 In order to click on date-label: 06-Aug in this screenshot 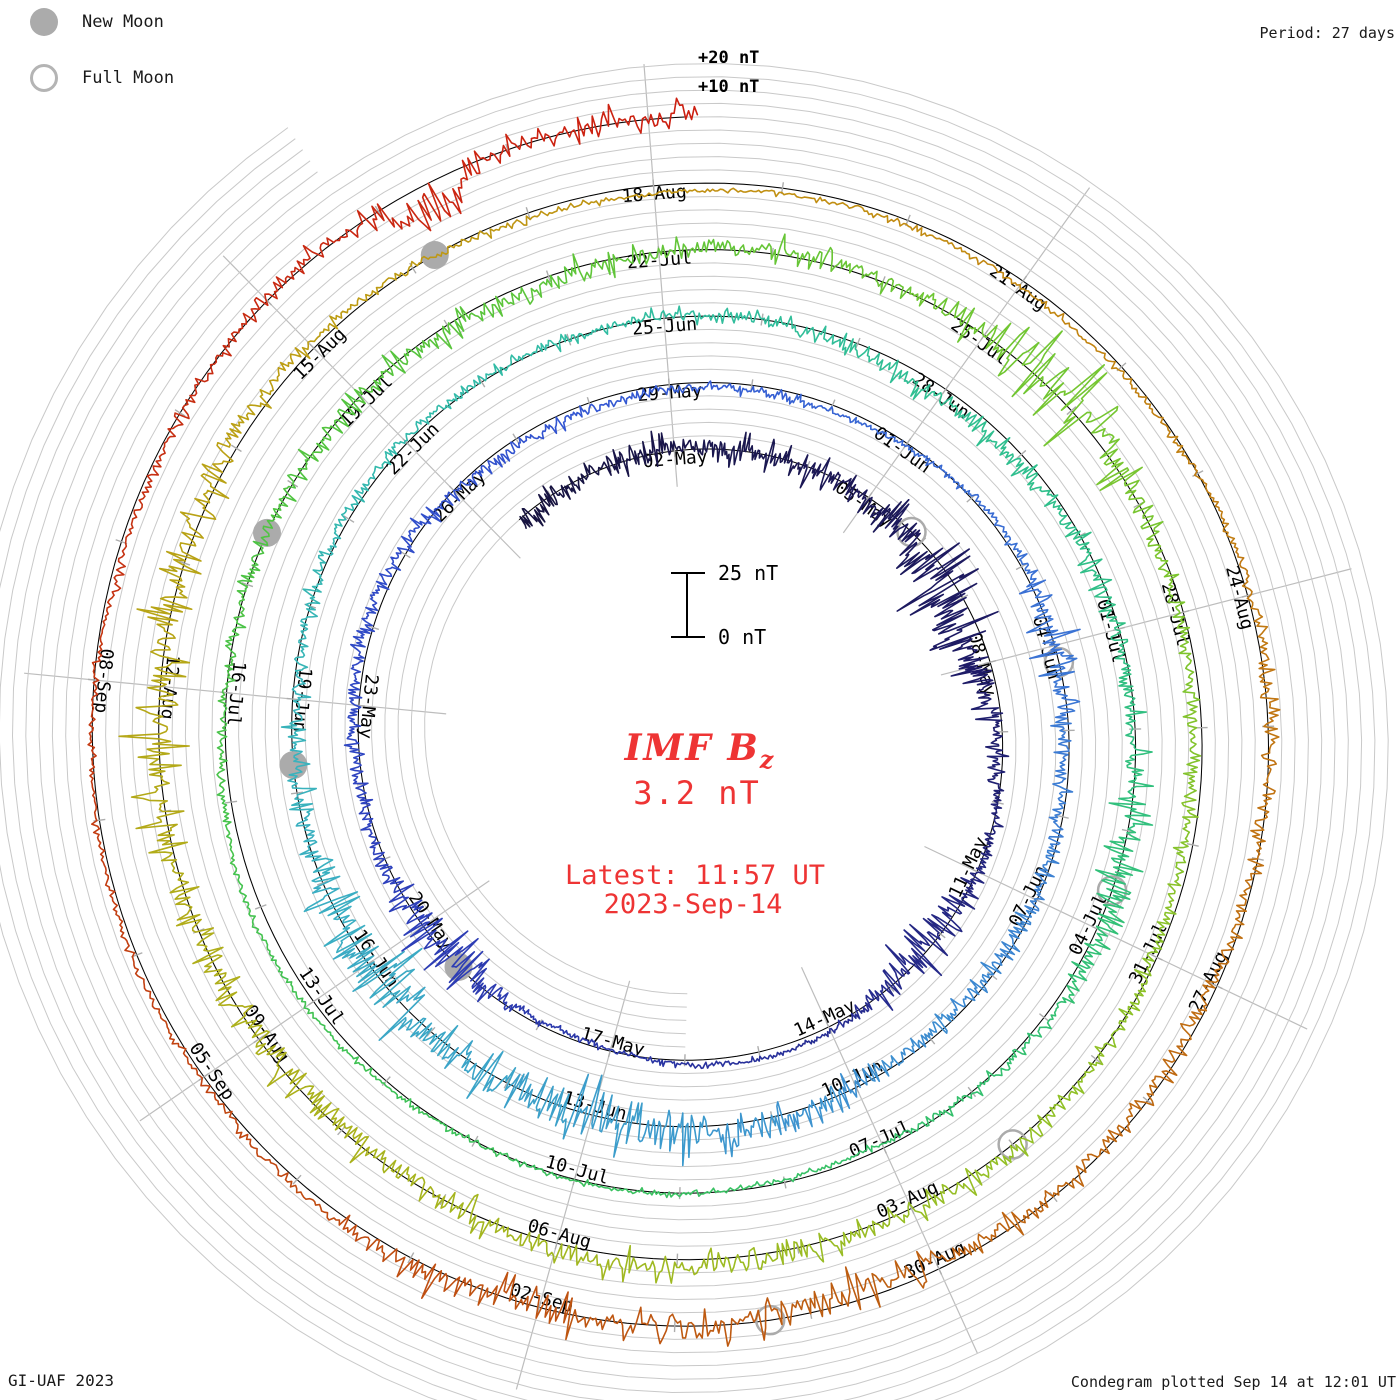, I will do `click(559, 1234)`.